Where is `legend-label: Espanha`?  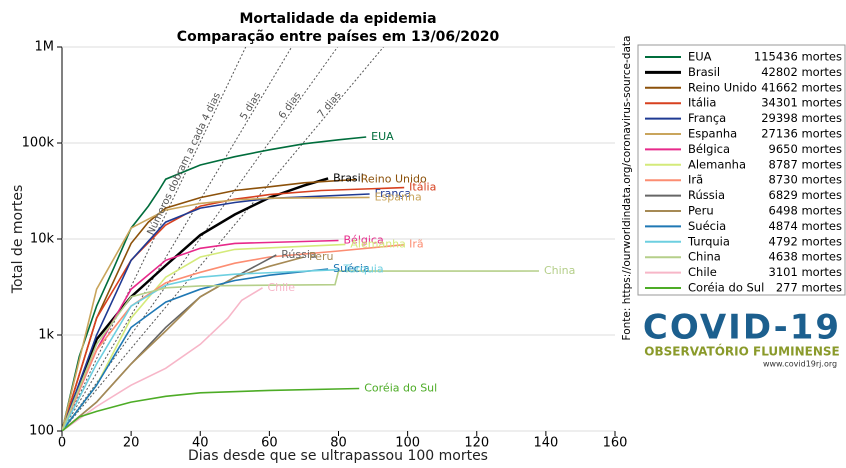
legend-label: Espanha is located at coordinates (712, 134).